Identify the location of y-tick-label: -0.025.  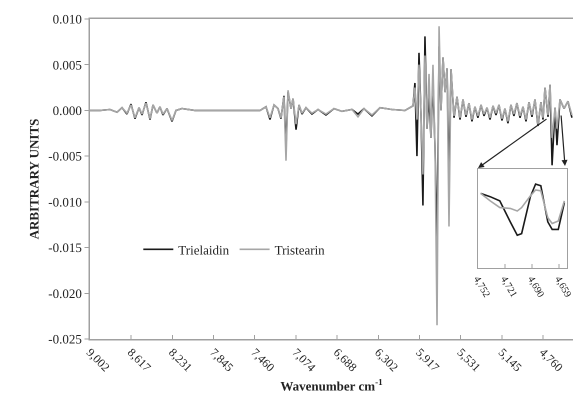
(65, 339).